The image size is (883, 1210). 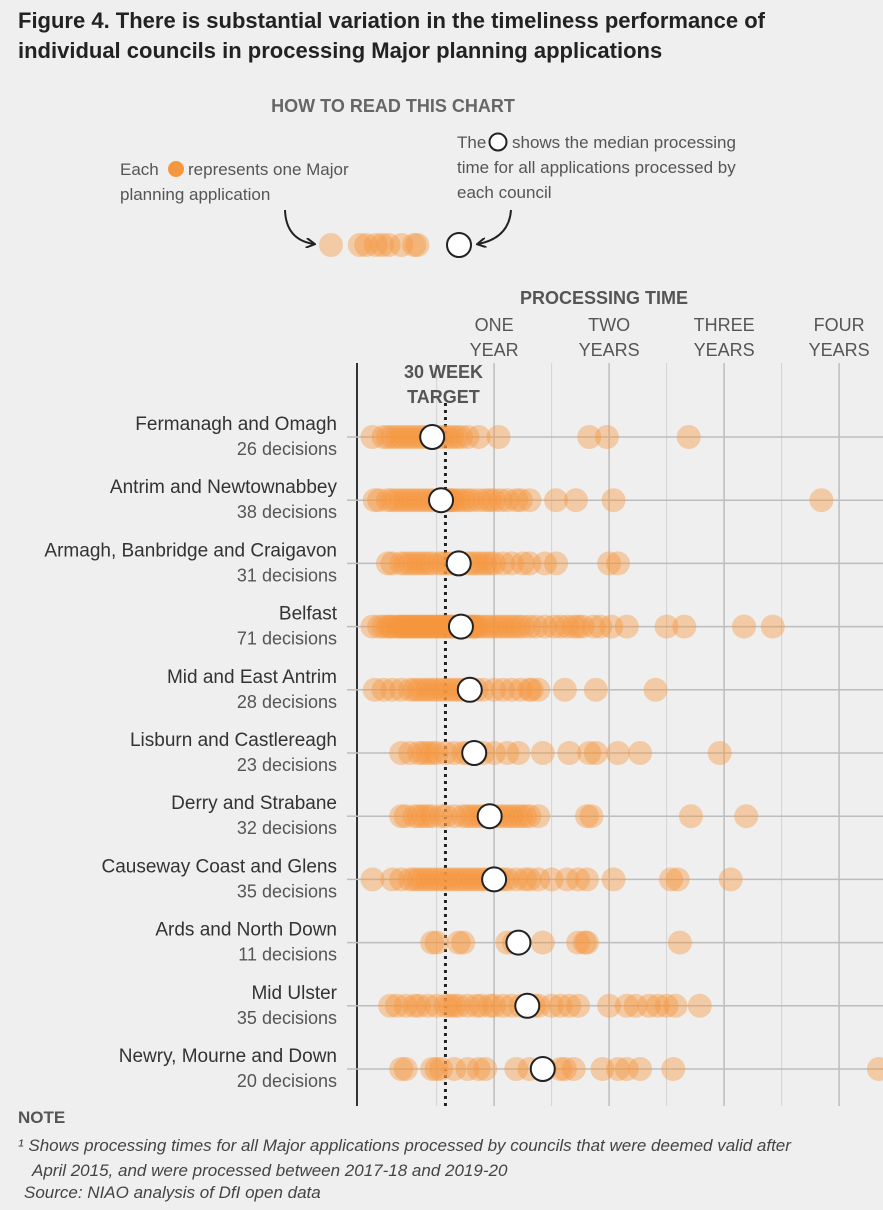 What do you see at coordinates (459, 245) in the screenshot?
I see `legend-example-median` at bounding box center [459, 245].